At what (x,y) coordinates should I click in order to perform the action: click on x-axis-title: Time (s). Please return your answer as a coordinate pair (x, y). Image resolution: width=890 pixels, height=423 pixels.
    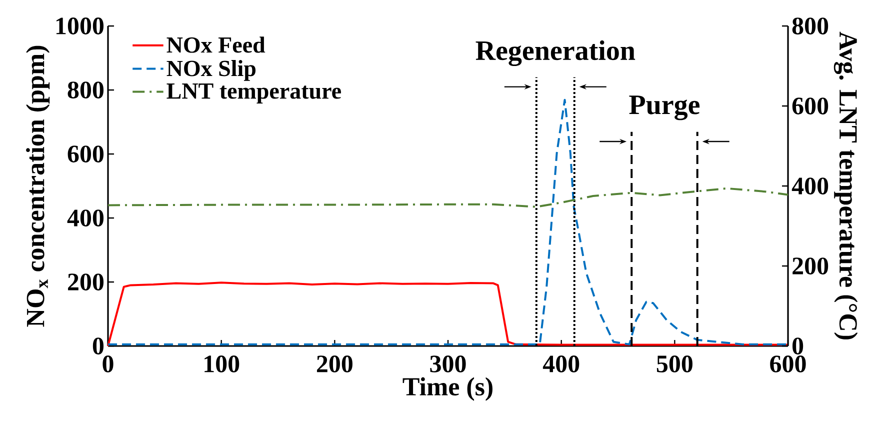
    Looking at the image, I should click on (447, 389).